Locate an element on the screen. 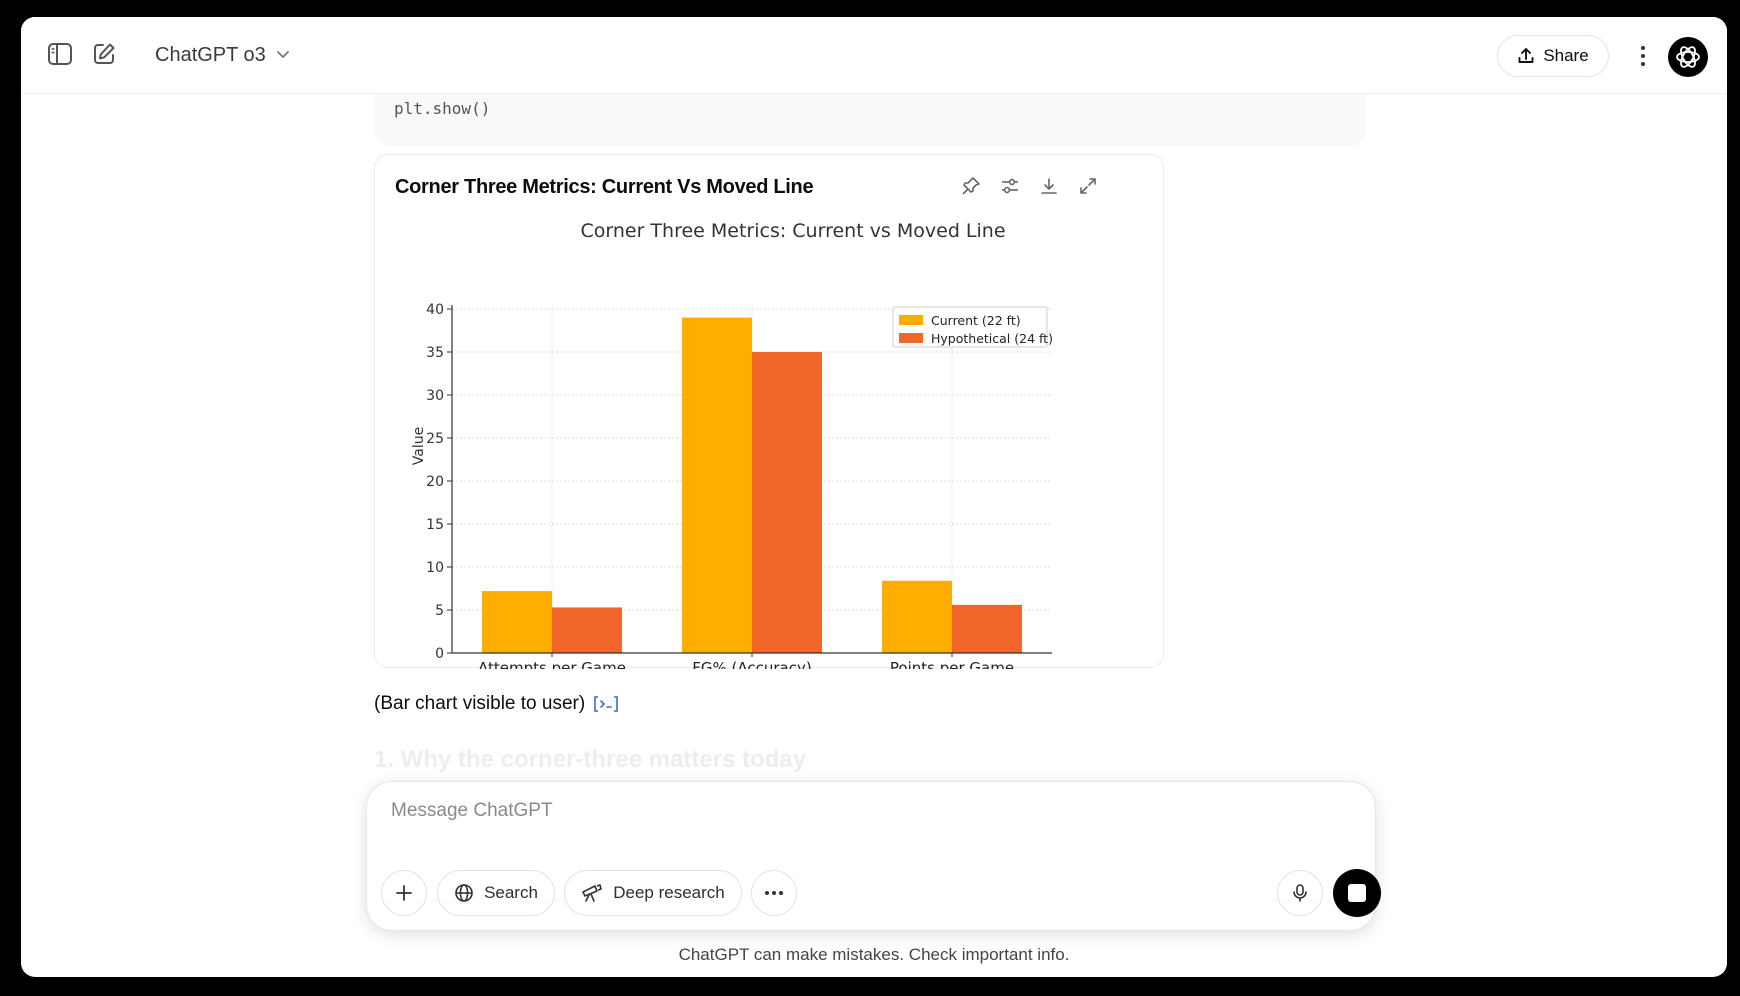 This screenshot has width=1740, height=996. legend-box is located at coordinates (970, 327).